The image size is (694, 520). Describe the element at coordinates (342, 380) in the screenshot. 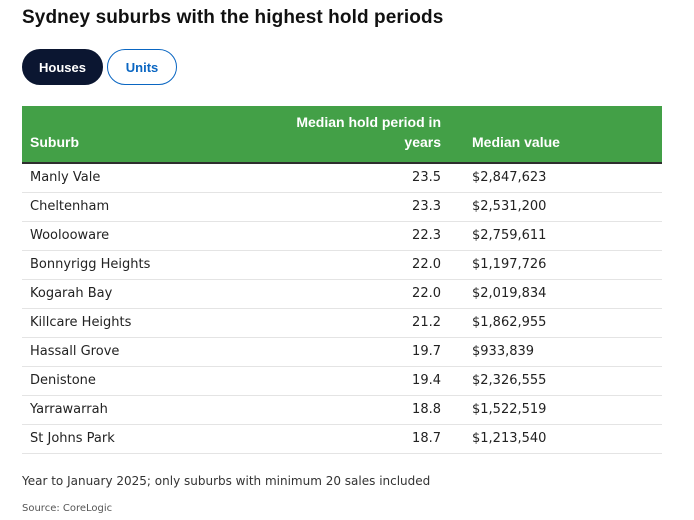

I see `table-row: Denistone 19.4 $2,326,555` at that location.